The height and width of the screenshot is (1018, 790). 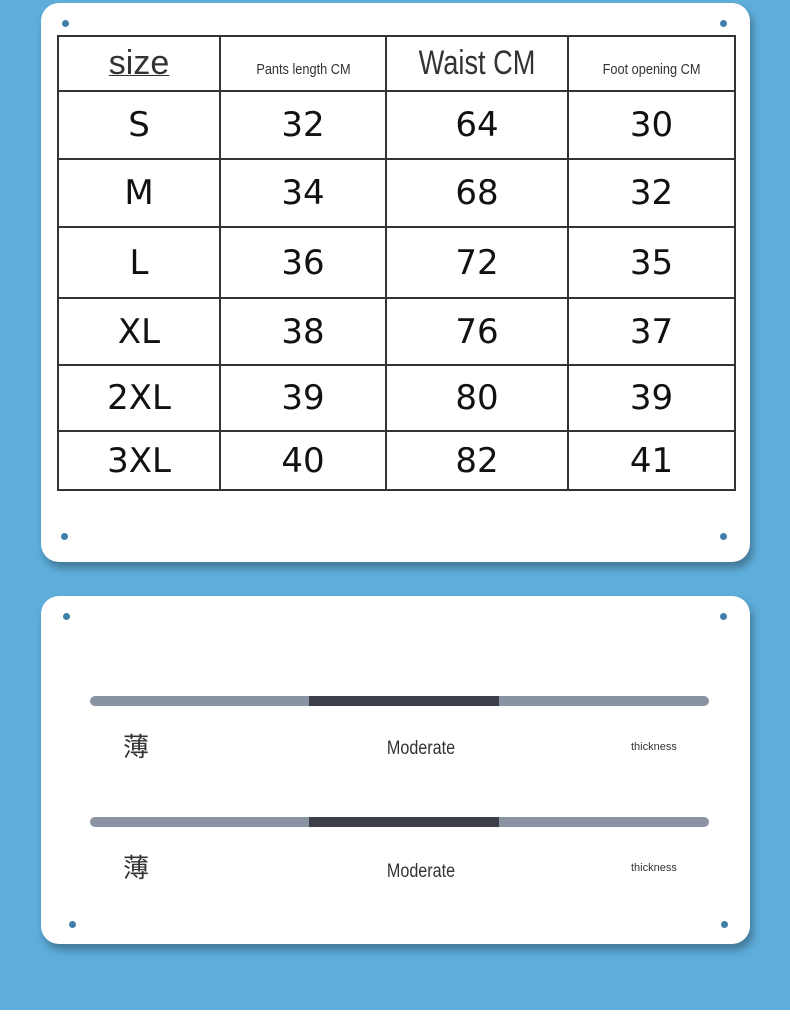 I want to click on header-waist: Waist CM, so click(x=477, y=63).